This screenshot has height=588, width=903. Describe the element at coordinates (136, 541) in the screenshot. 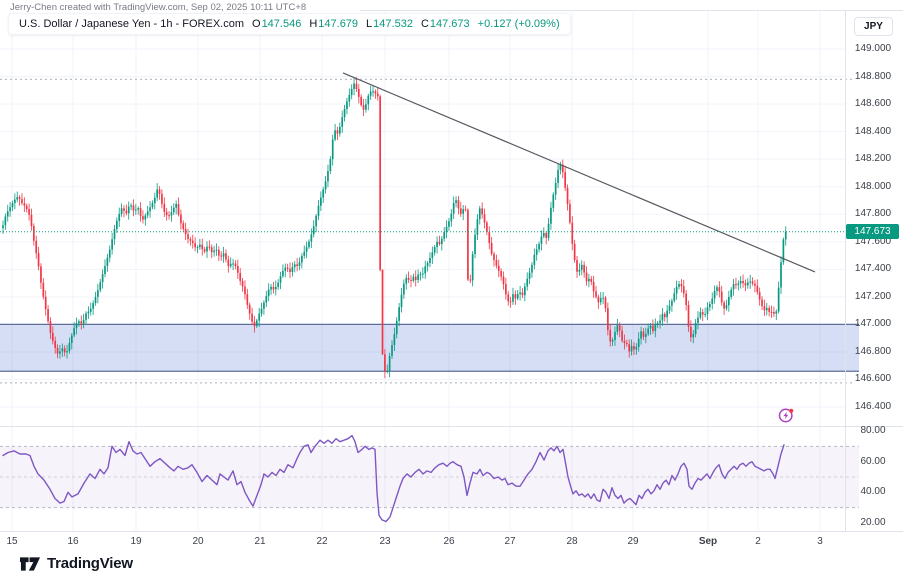

I see `time-tick-label: 19` at that location.